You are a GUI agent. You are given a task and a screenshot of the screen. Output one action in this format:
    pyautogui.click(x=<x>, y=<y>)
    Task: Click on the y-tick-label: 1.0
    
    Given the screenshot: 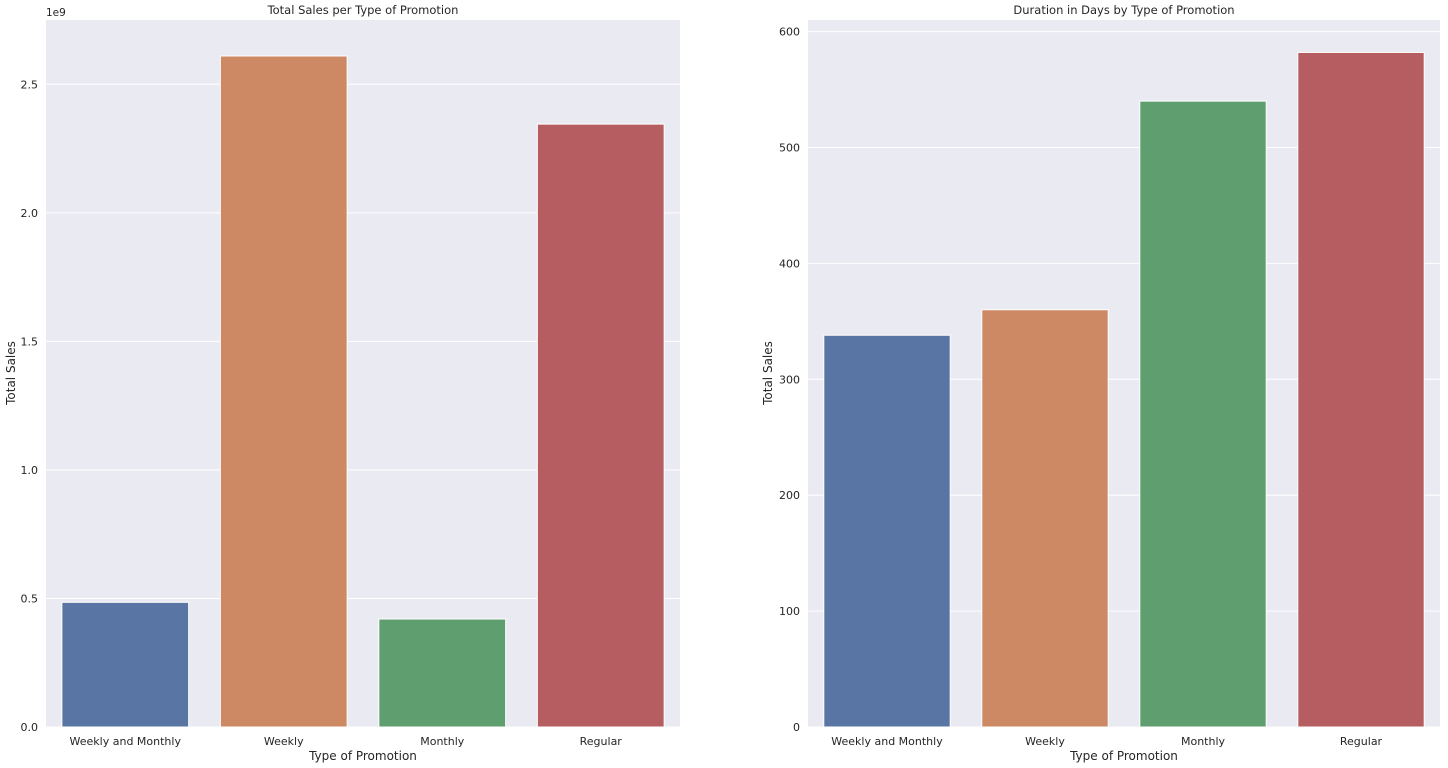 What is the action you would take?
    pyautogui.click(x=30, y=470)
    